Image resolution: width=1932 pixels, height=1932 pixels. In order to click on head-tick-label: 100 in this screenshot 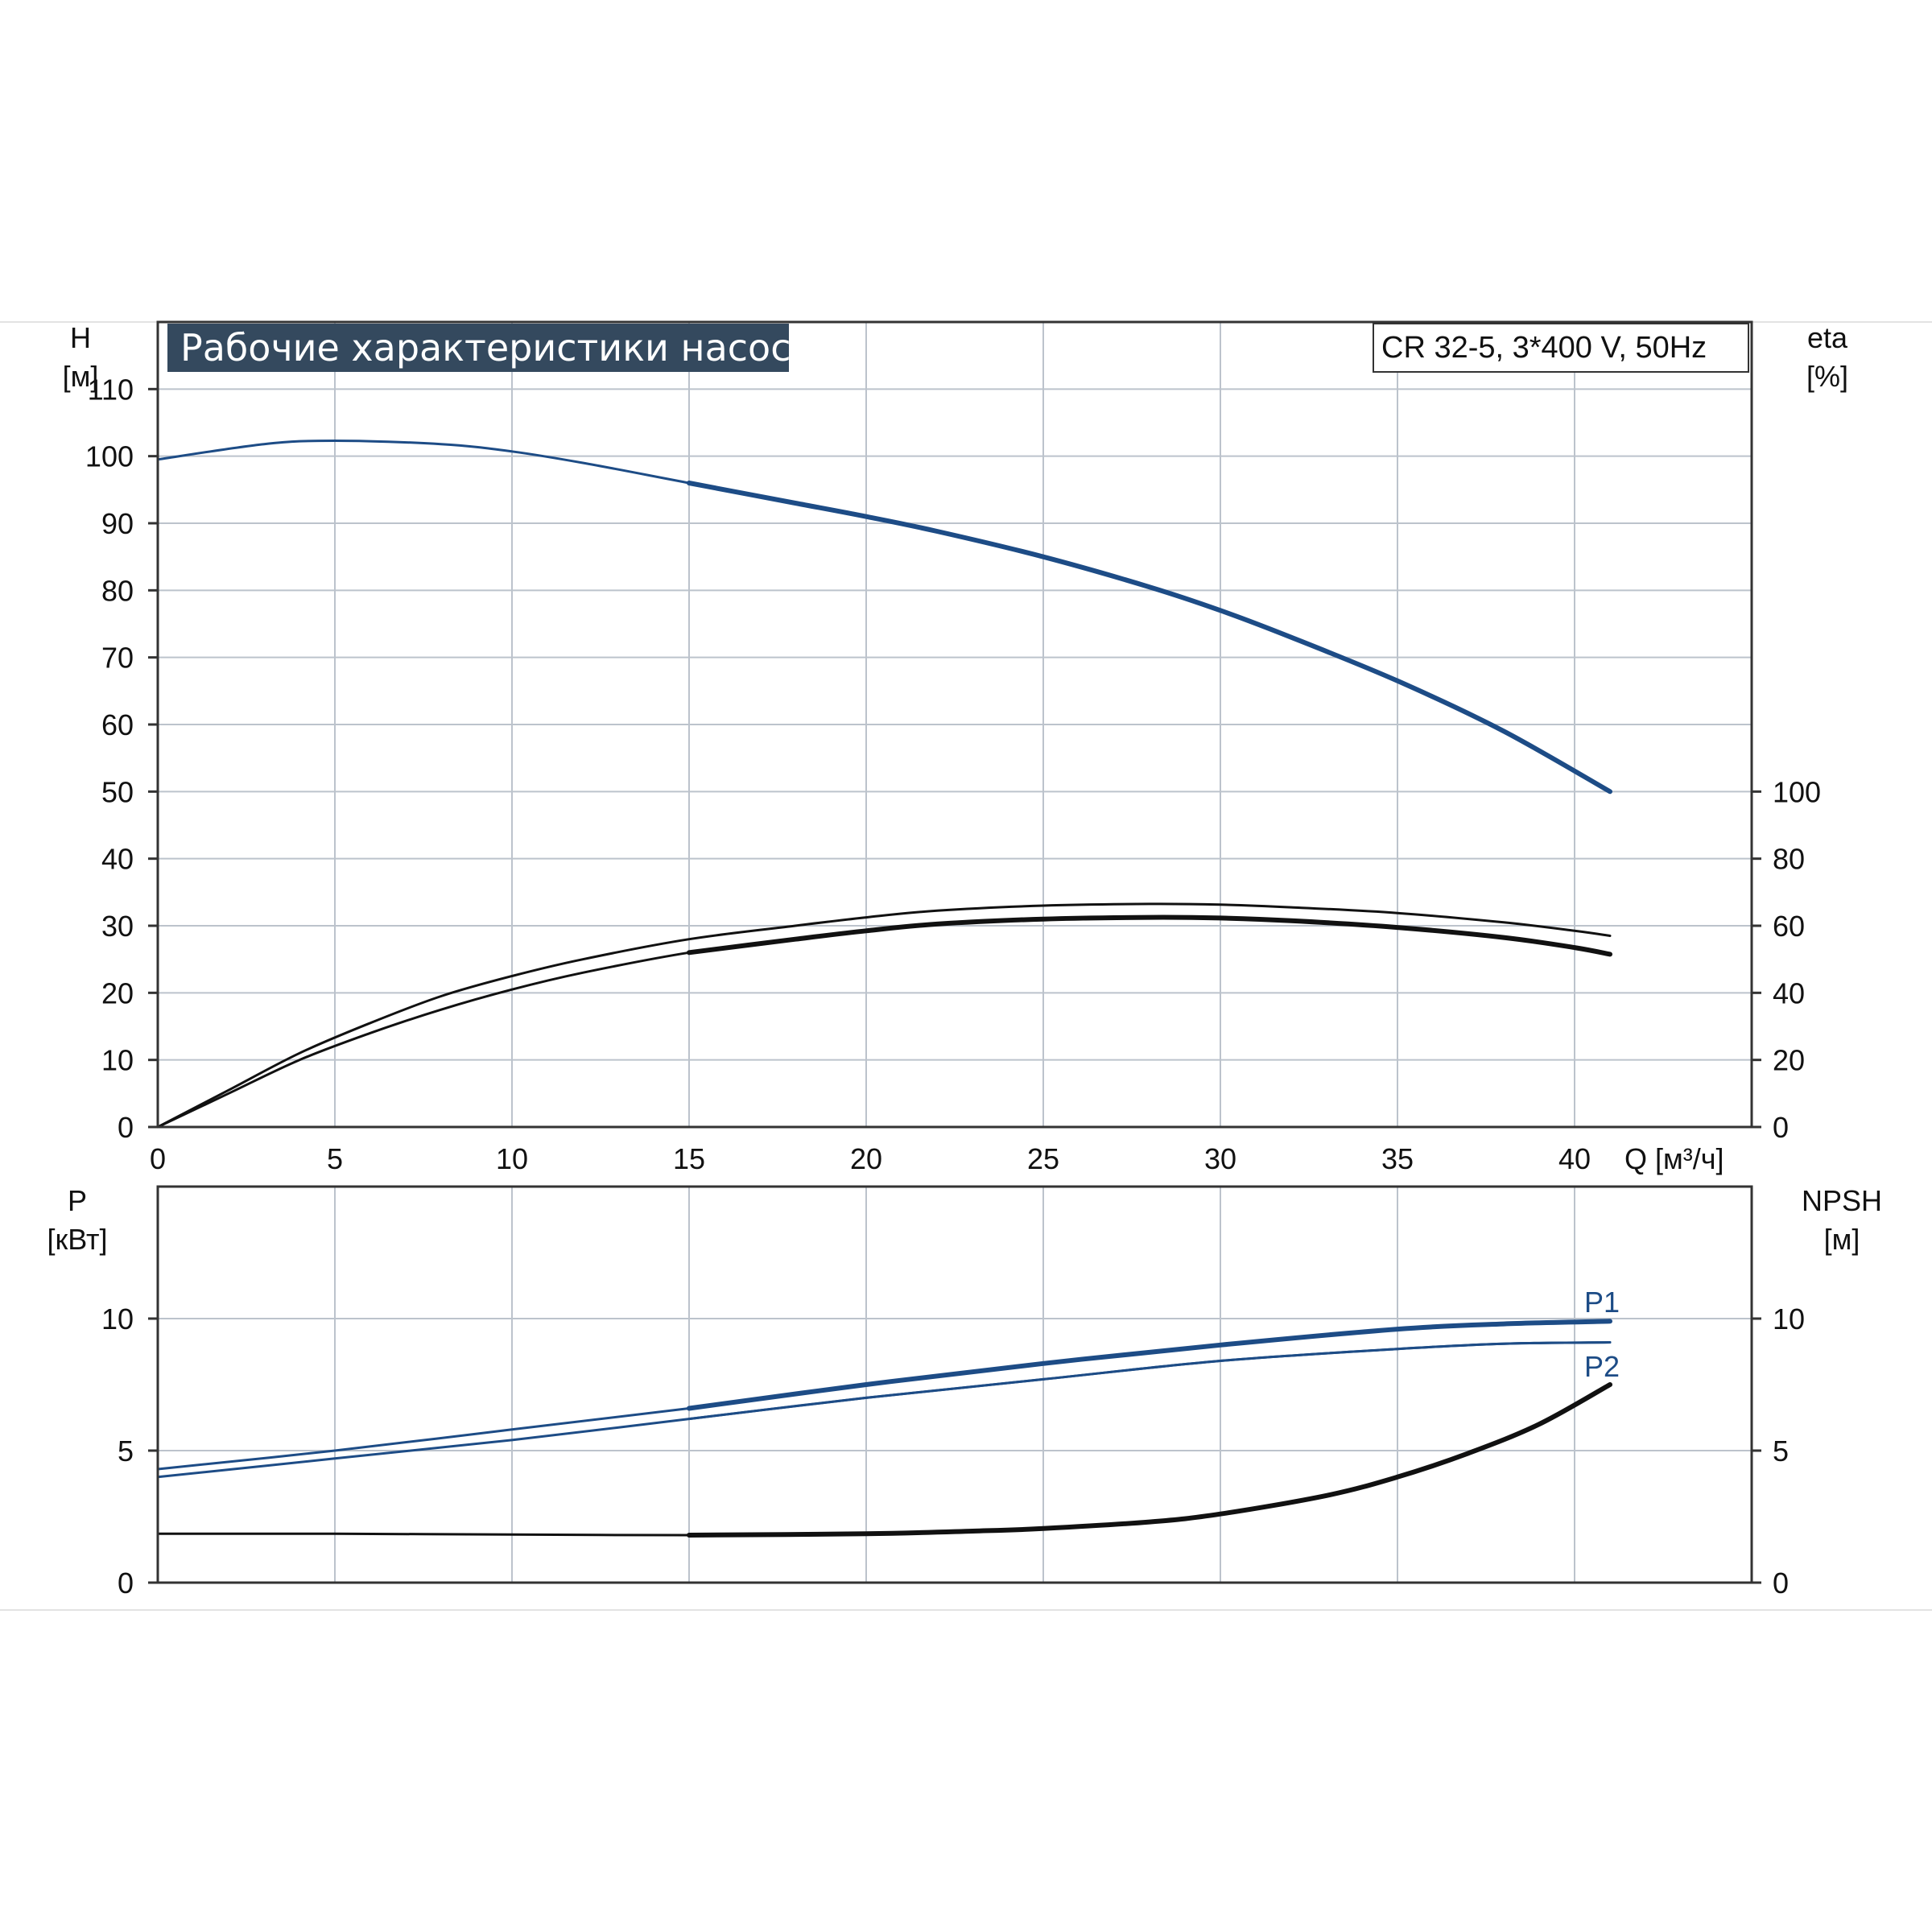, I will do `click(109, 456)`.